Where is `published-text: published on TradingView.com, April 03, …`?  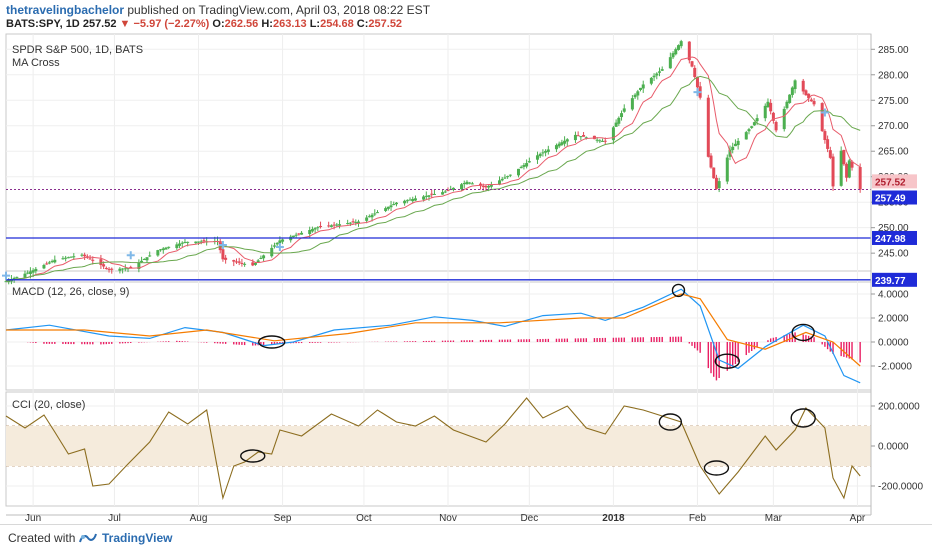
published-text: published on TradingView.com, April 03, … is located at coordinates (279, 10).